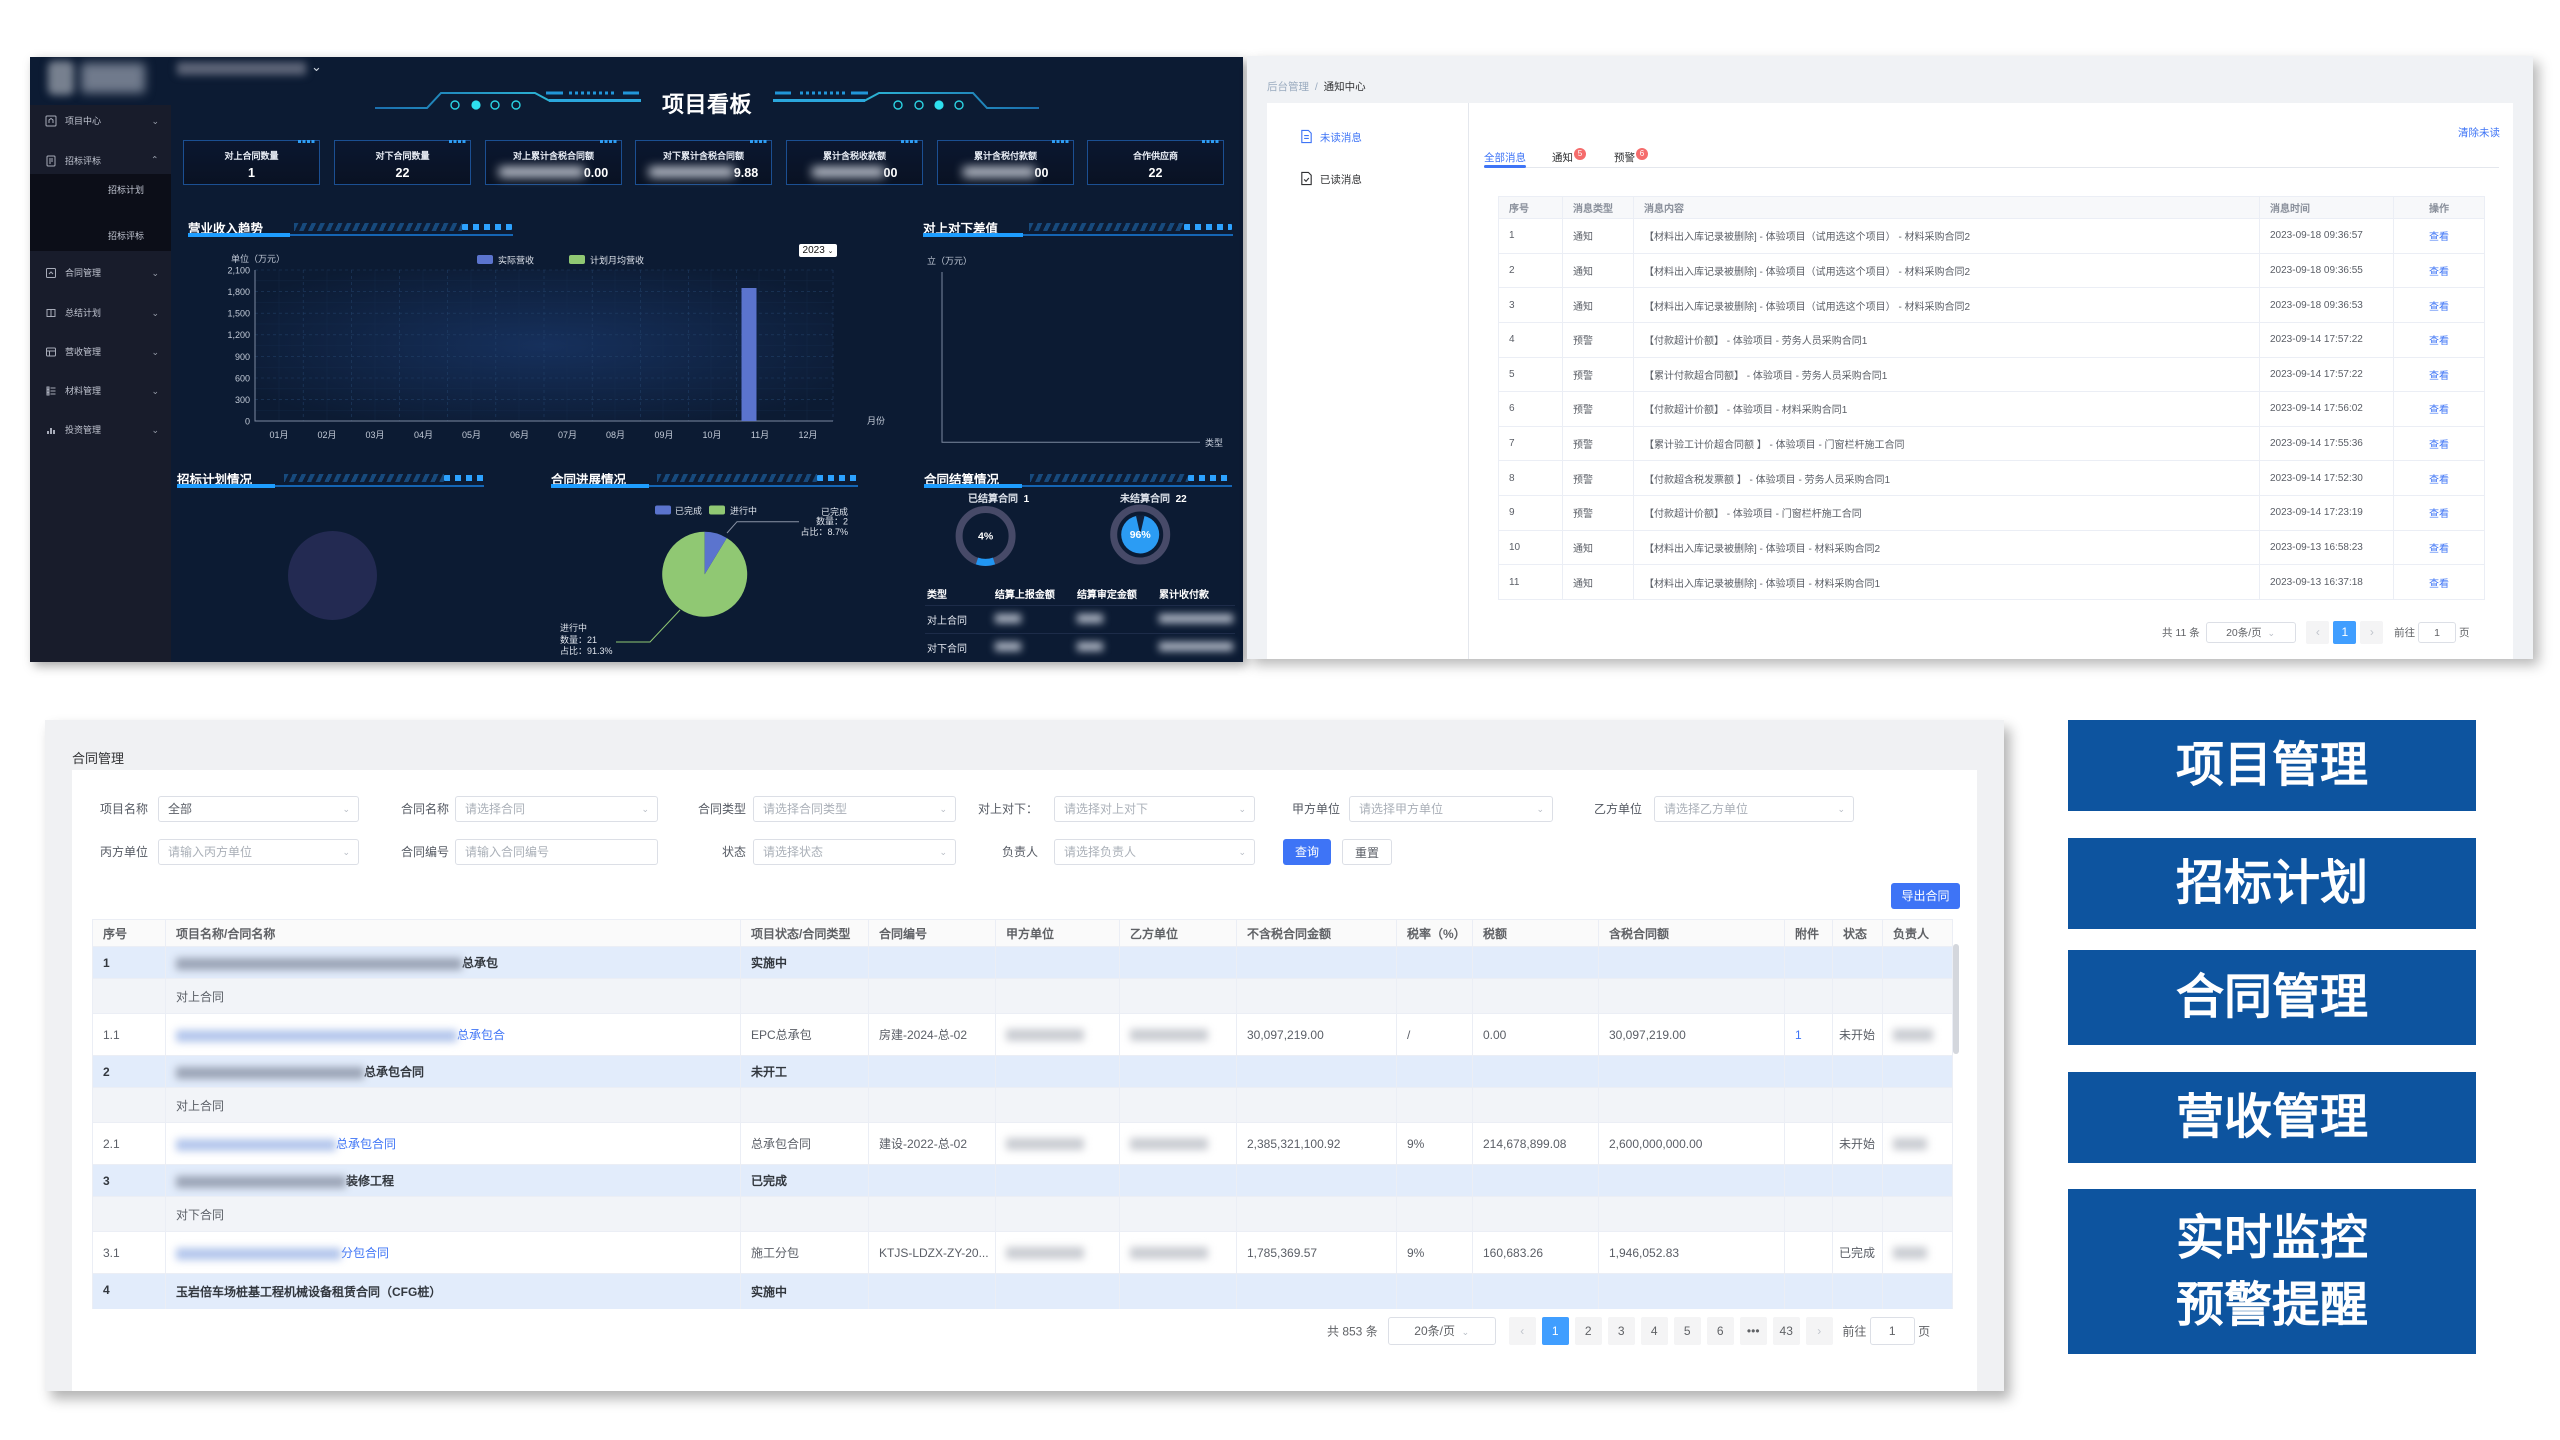  I want to click on svg-text: 4%, so click(986, 537).